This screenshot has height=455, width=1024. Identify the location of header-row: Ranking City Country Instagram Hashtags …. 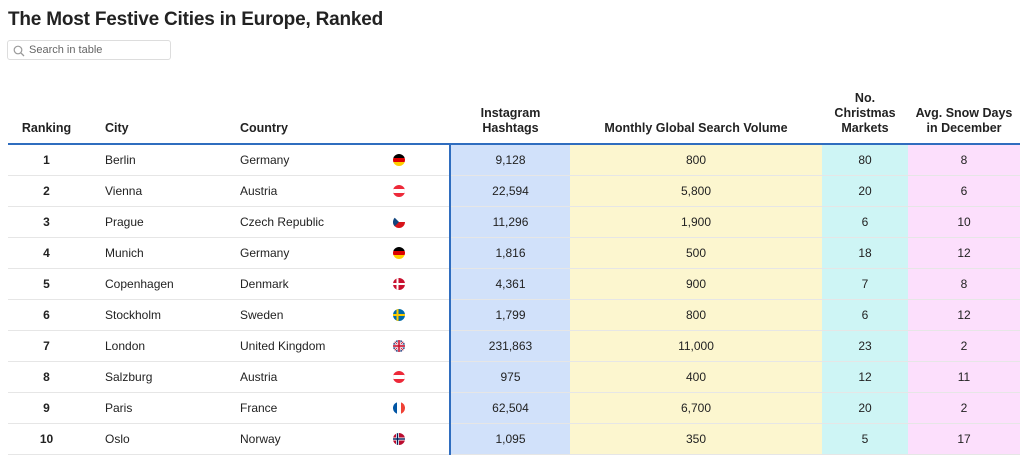
(514, 112).